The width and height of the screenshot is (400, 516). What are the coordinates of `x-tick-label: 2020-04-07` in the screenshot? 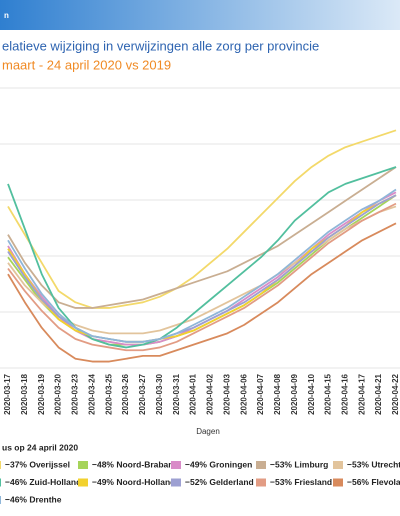 It's located at (260, 393).